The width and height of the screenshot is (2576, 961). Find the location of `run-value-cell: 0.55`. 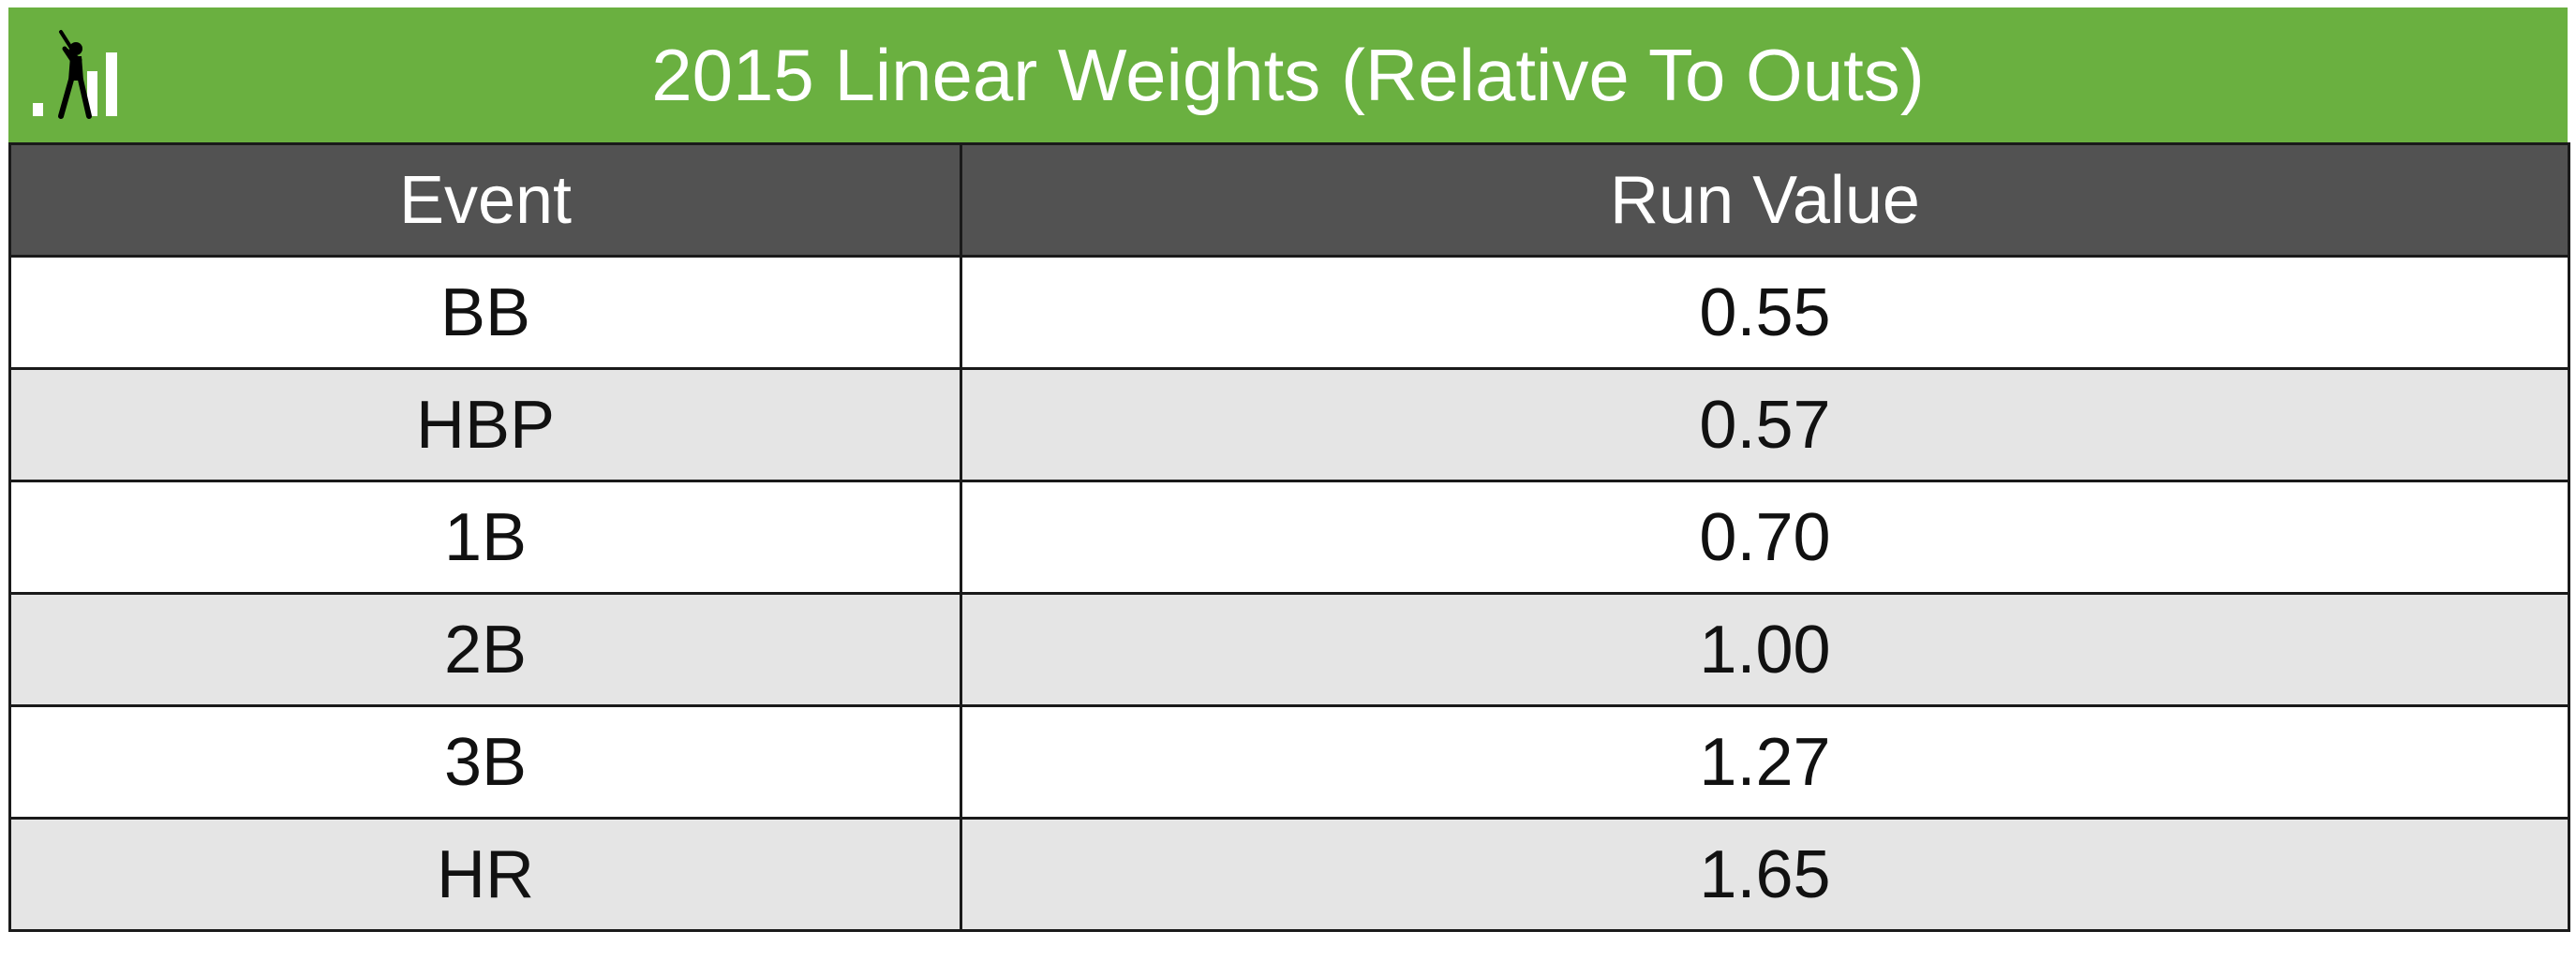

run-value-cell: 0.55 is located at coordinates (1765, 312).